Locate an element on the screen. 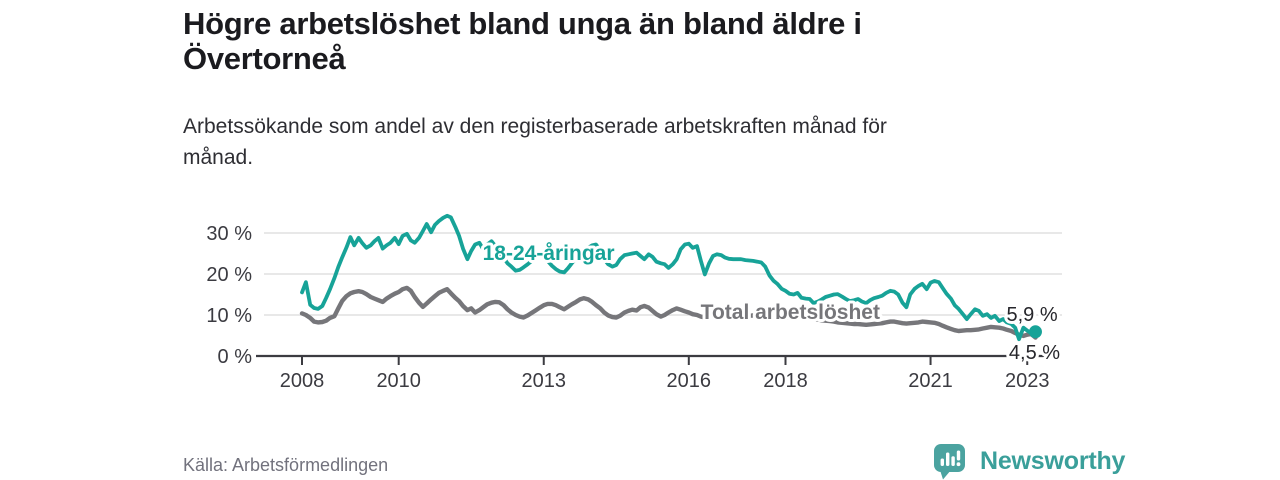  series-end-dot-18-24-ringar is located at coordinates (1035, 332).